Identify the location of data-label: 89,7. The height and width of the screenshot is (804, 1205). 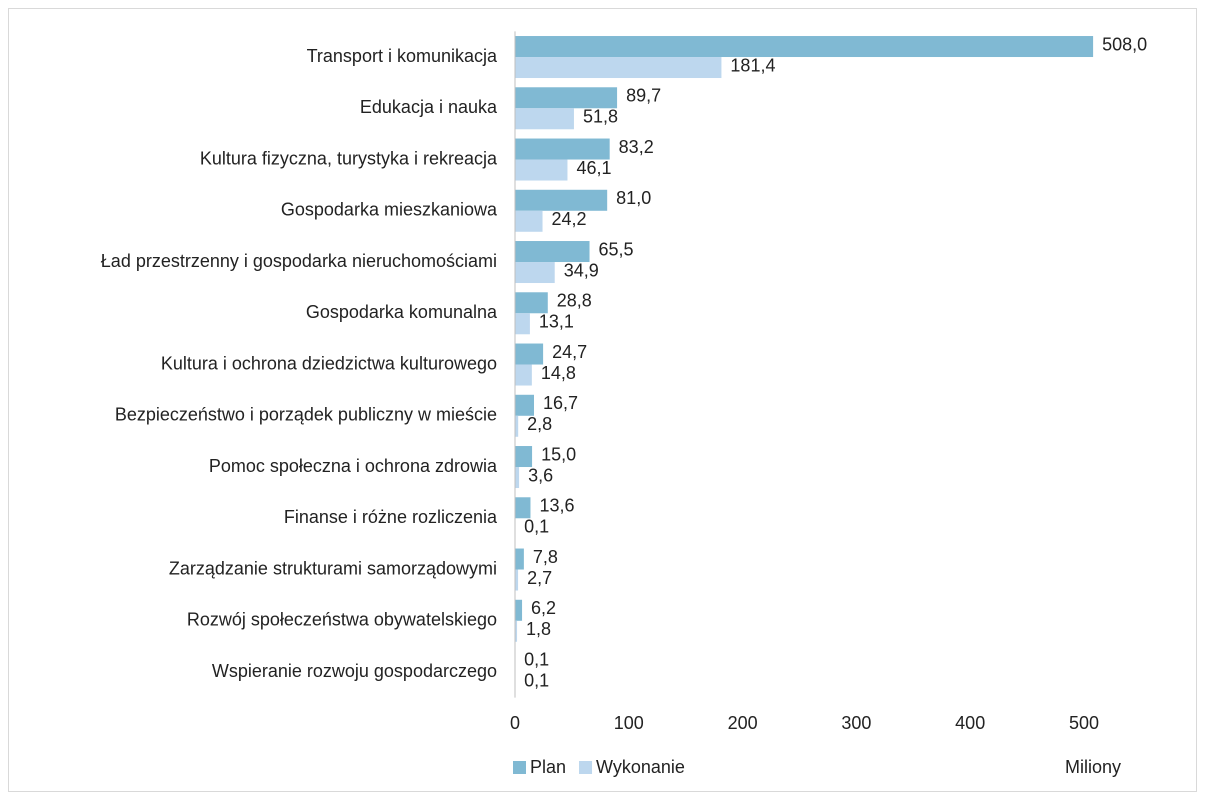
(643, 96).